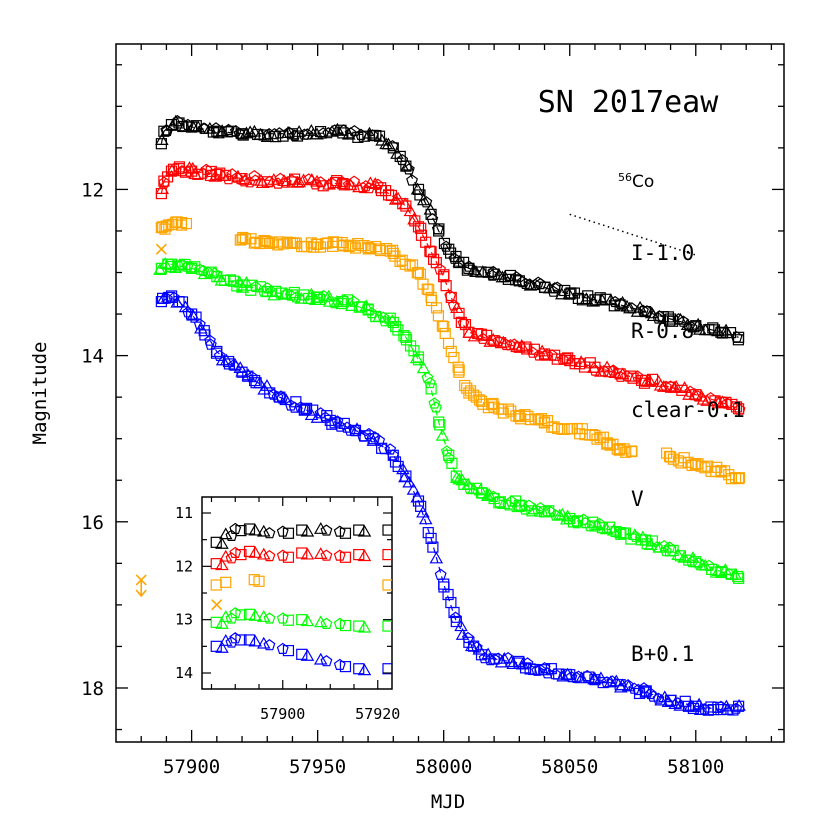 Image resolution: width=830 pixels, height=830 pixels. I want to click on series-label: clear-0.1, so click(688, 410).